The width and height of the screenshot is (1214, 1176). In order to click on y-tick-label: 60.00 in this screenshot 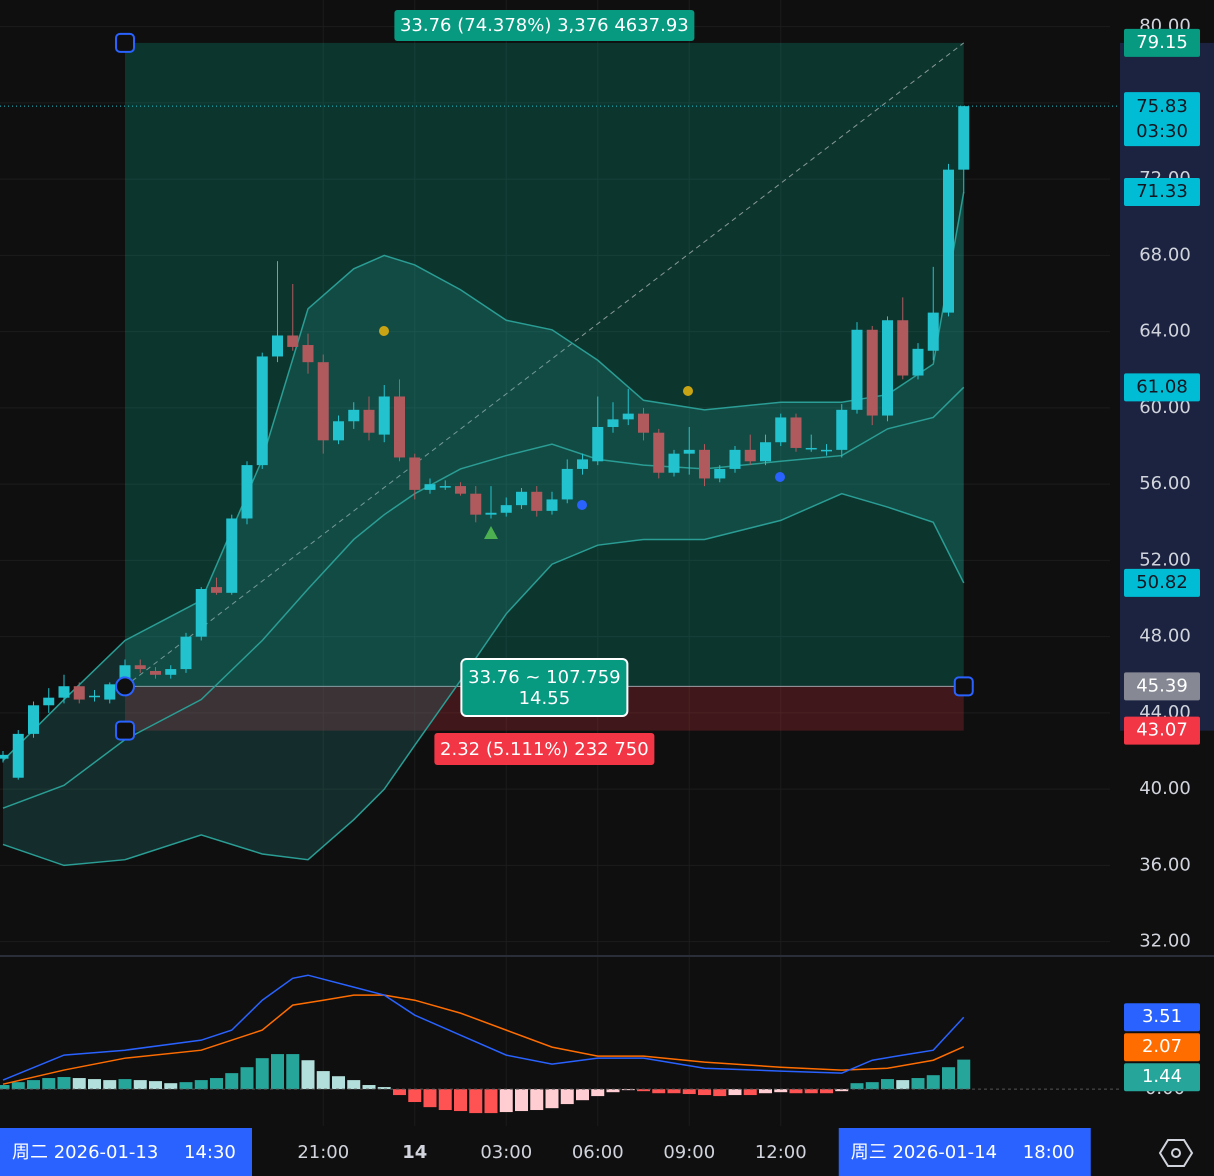, I will do `click(1165, 407)`.